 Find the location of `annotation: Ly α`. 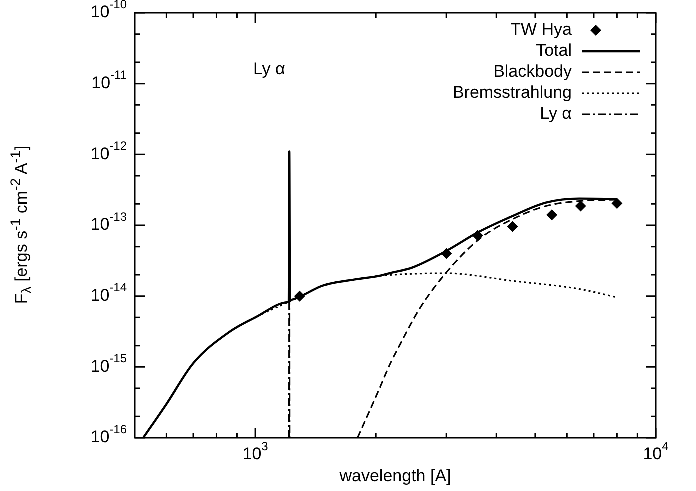

annotation: Ly α is located at coordinates (269, 69).